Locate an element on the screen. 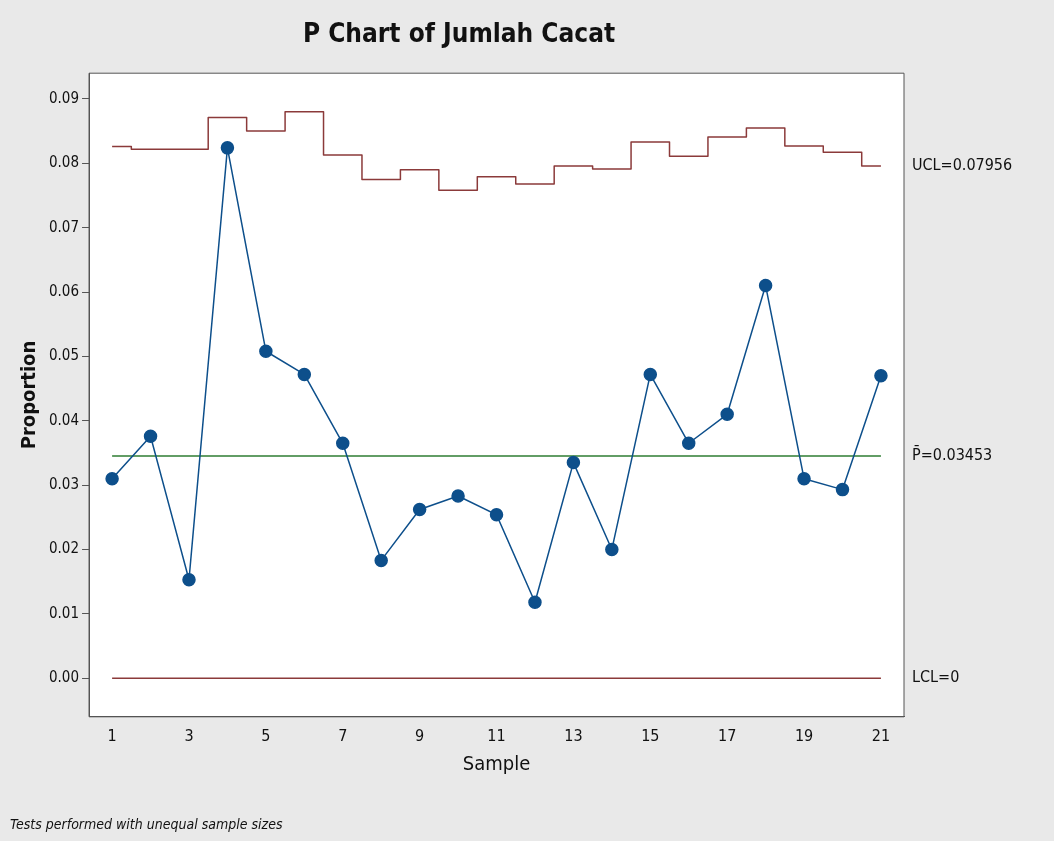  x-tick-label: 13 is located at coordinates (573, 735).